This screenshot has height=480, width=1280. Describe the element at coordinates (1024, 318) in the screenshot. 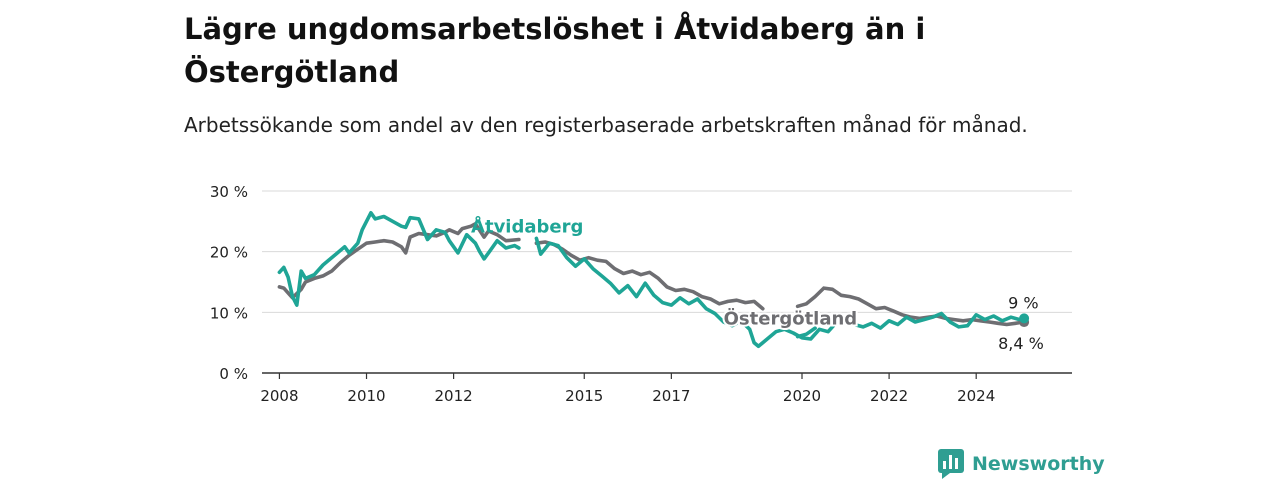

I see `end-point-atvidaberg` at that location.